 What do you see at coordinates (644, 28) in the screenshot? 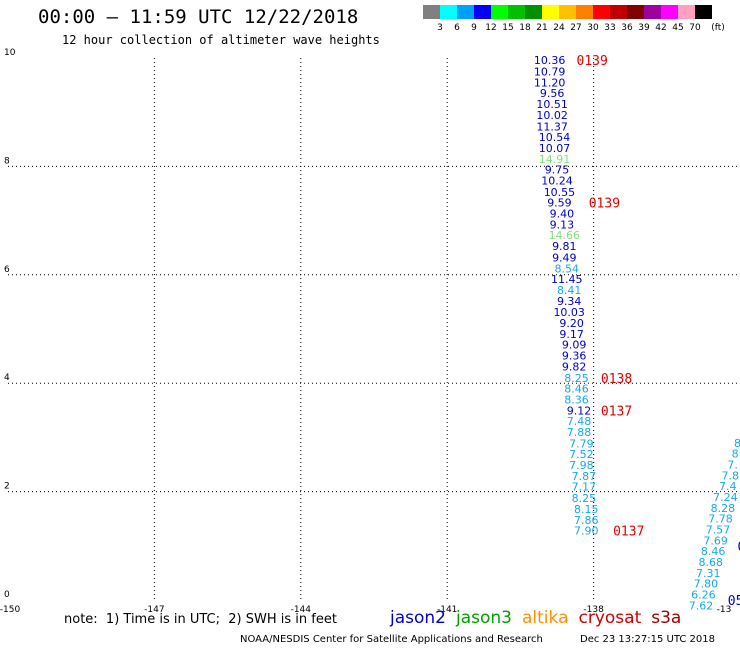
I see `color-scale-tick: 39` at bounding box center [644, 28].